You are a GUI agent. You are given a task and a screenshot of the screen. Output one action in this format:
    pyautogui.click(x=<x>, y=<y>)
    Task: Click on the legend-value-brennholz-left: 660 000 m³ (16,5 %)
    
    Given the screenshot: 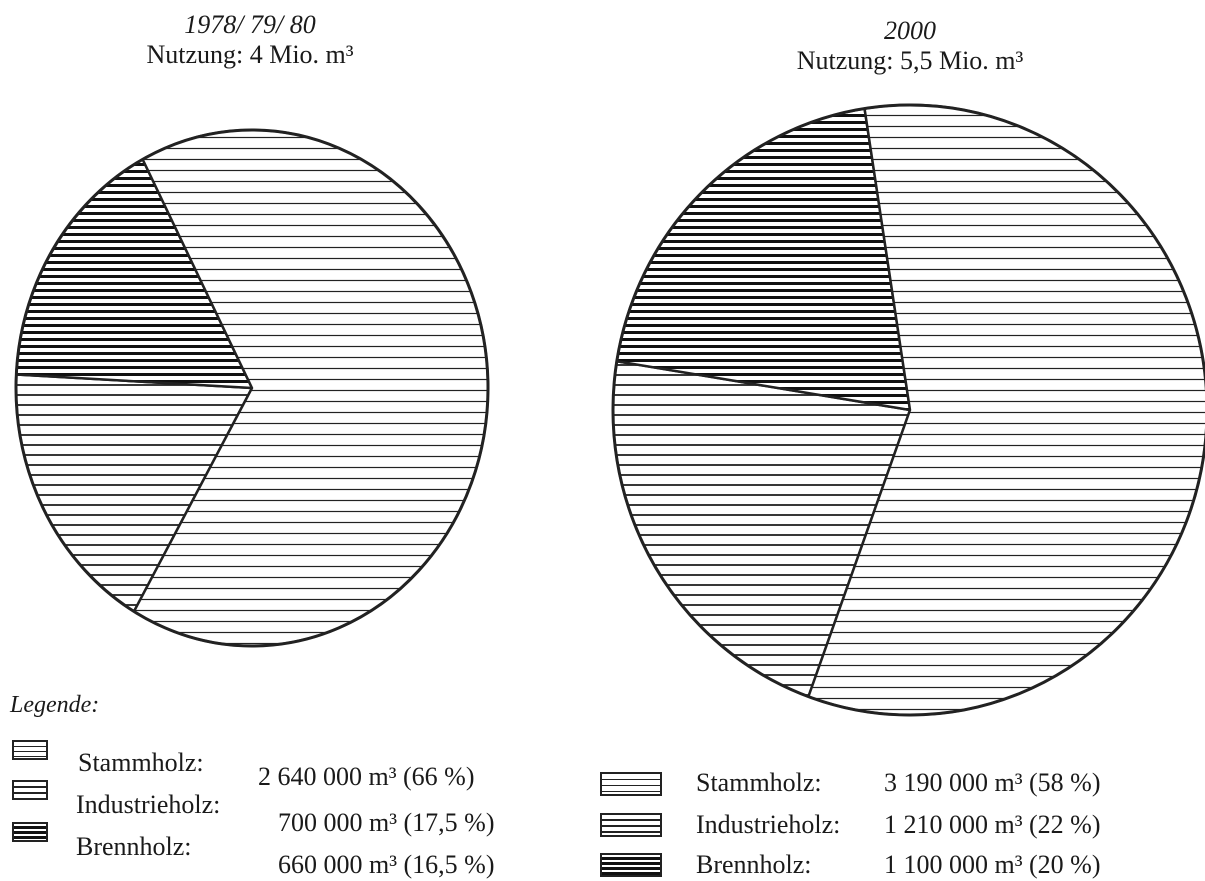 What is the action you would take?
    pyautogui.click(x=386, y=864)
    